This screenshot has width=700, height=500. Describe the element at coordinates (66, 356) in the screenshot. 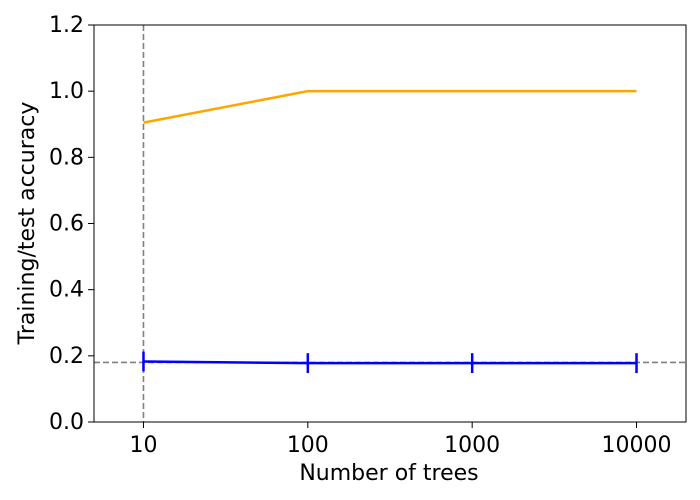

I see `y-tick-label: 0.2` at that location.